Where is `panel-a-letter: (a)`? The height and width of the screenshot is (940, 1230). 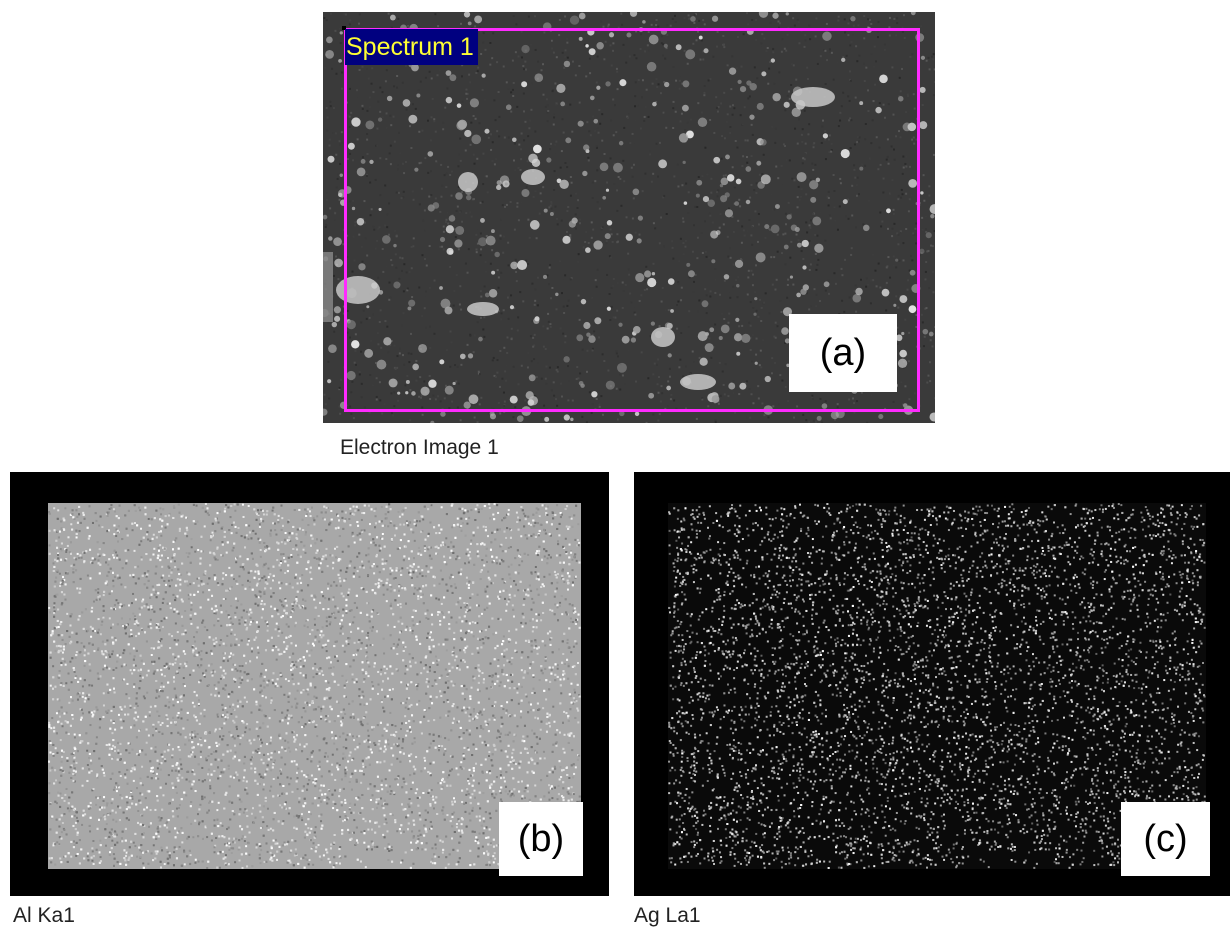 panel-a-letter: (a) is located at coordinates (843, 353).